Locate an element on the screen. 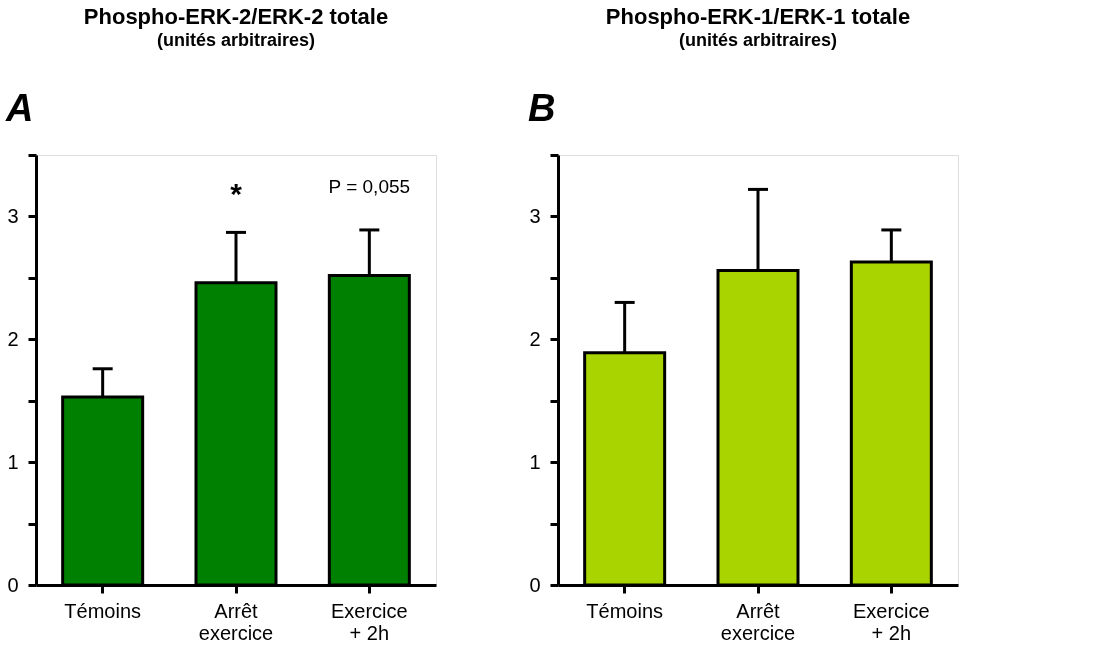  text: B is located at coordinates (542, 108).